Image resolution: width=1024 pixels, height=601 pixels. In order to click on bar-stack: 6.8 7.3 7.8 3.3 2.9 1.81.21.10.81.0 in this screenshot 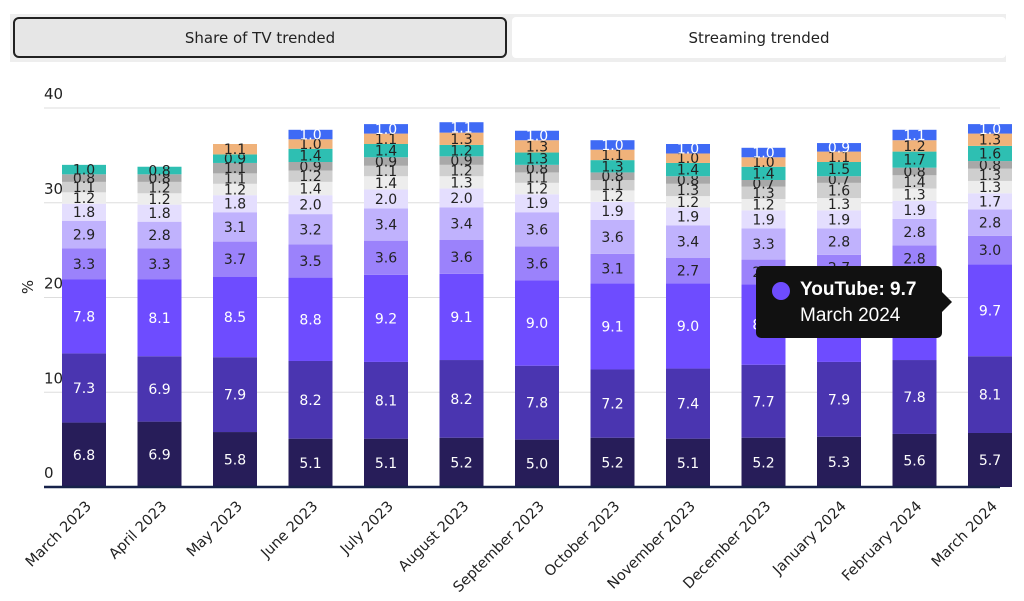, I will do `click(84, 325)`.